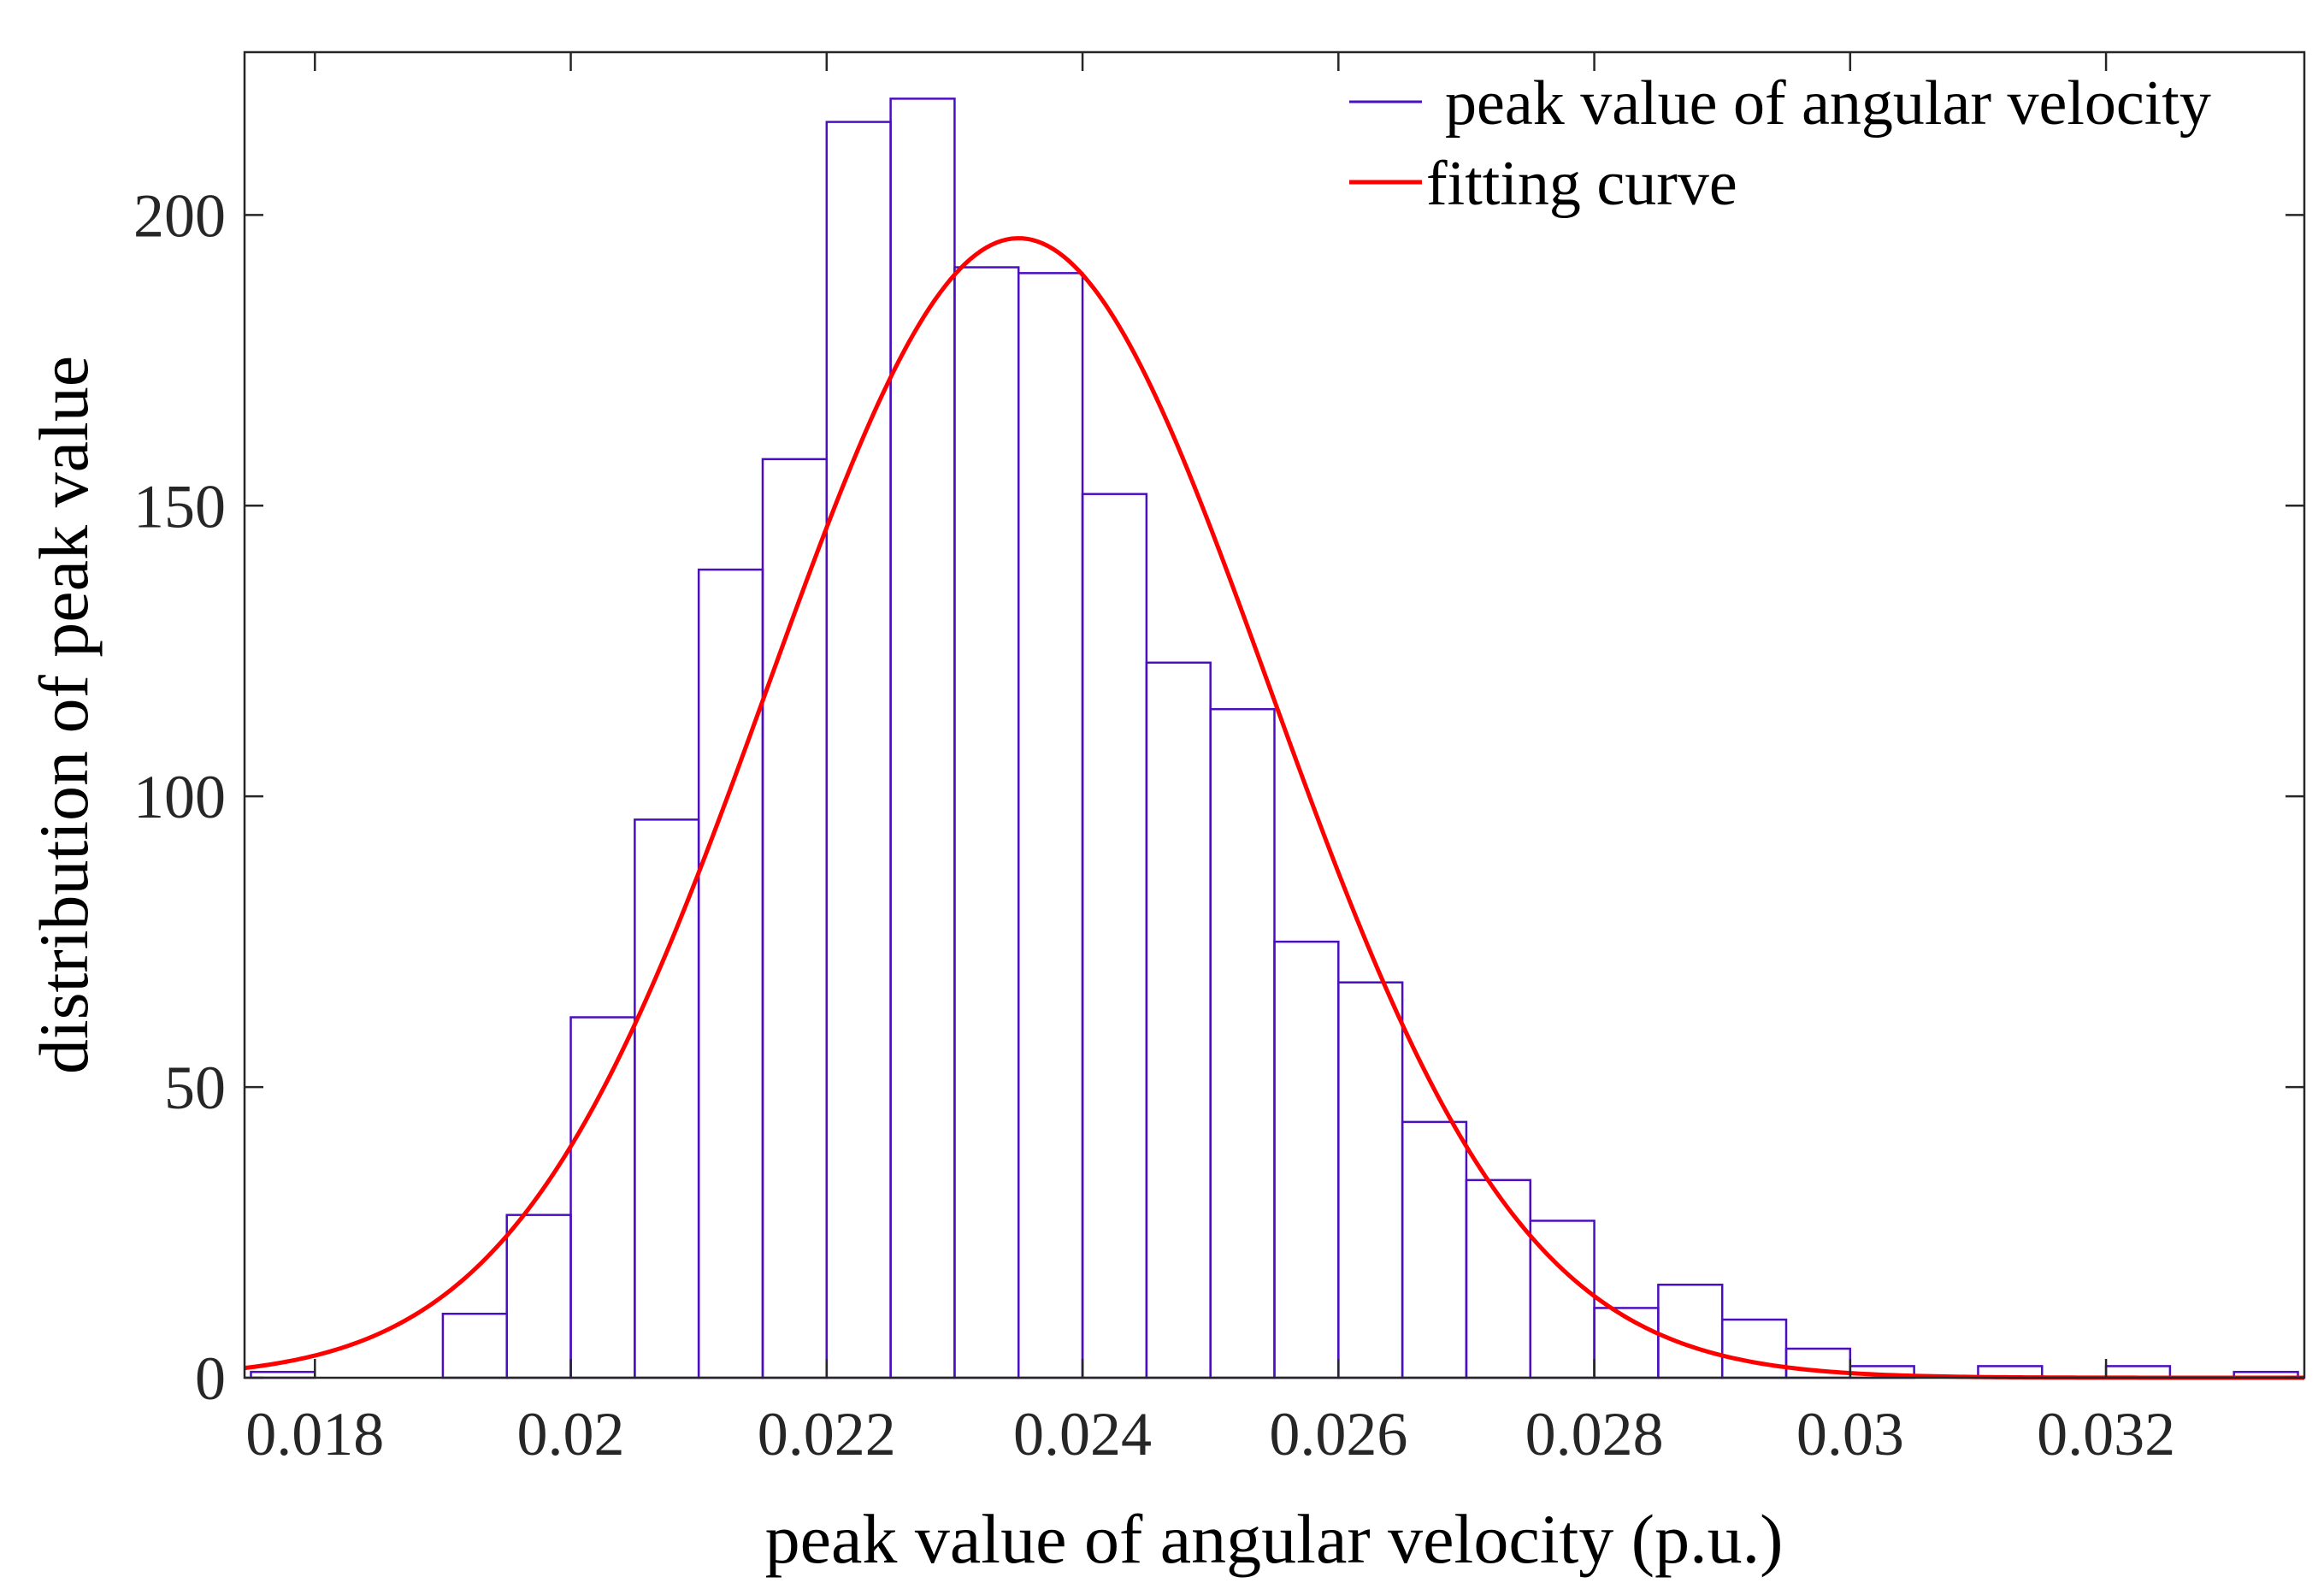  What do you see at coordinates (571, 1434) in the screenshot?
I see `x-tick-label: 0.02` at bounding box center [571, 1434].